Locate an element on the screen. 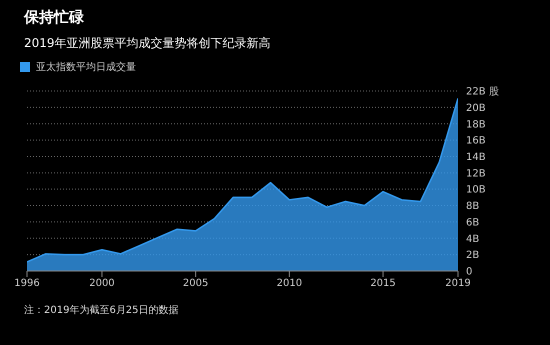 This screenshot has height=345, width=550. y-tick-label: 10B is located at coordinates (476, 190).